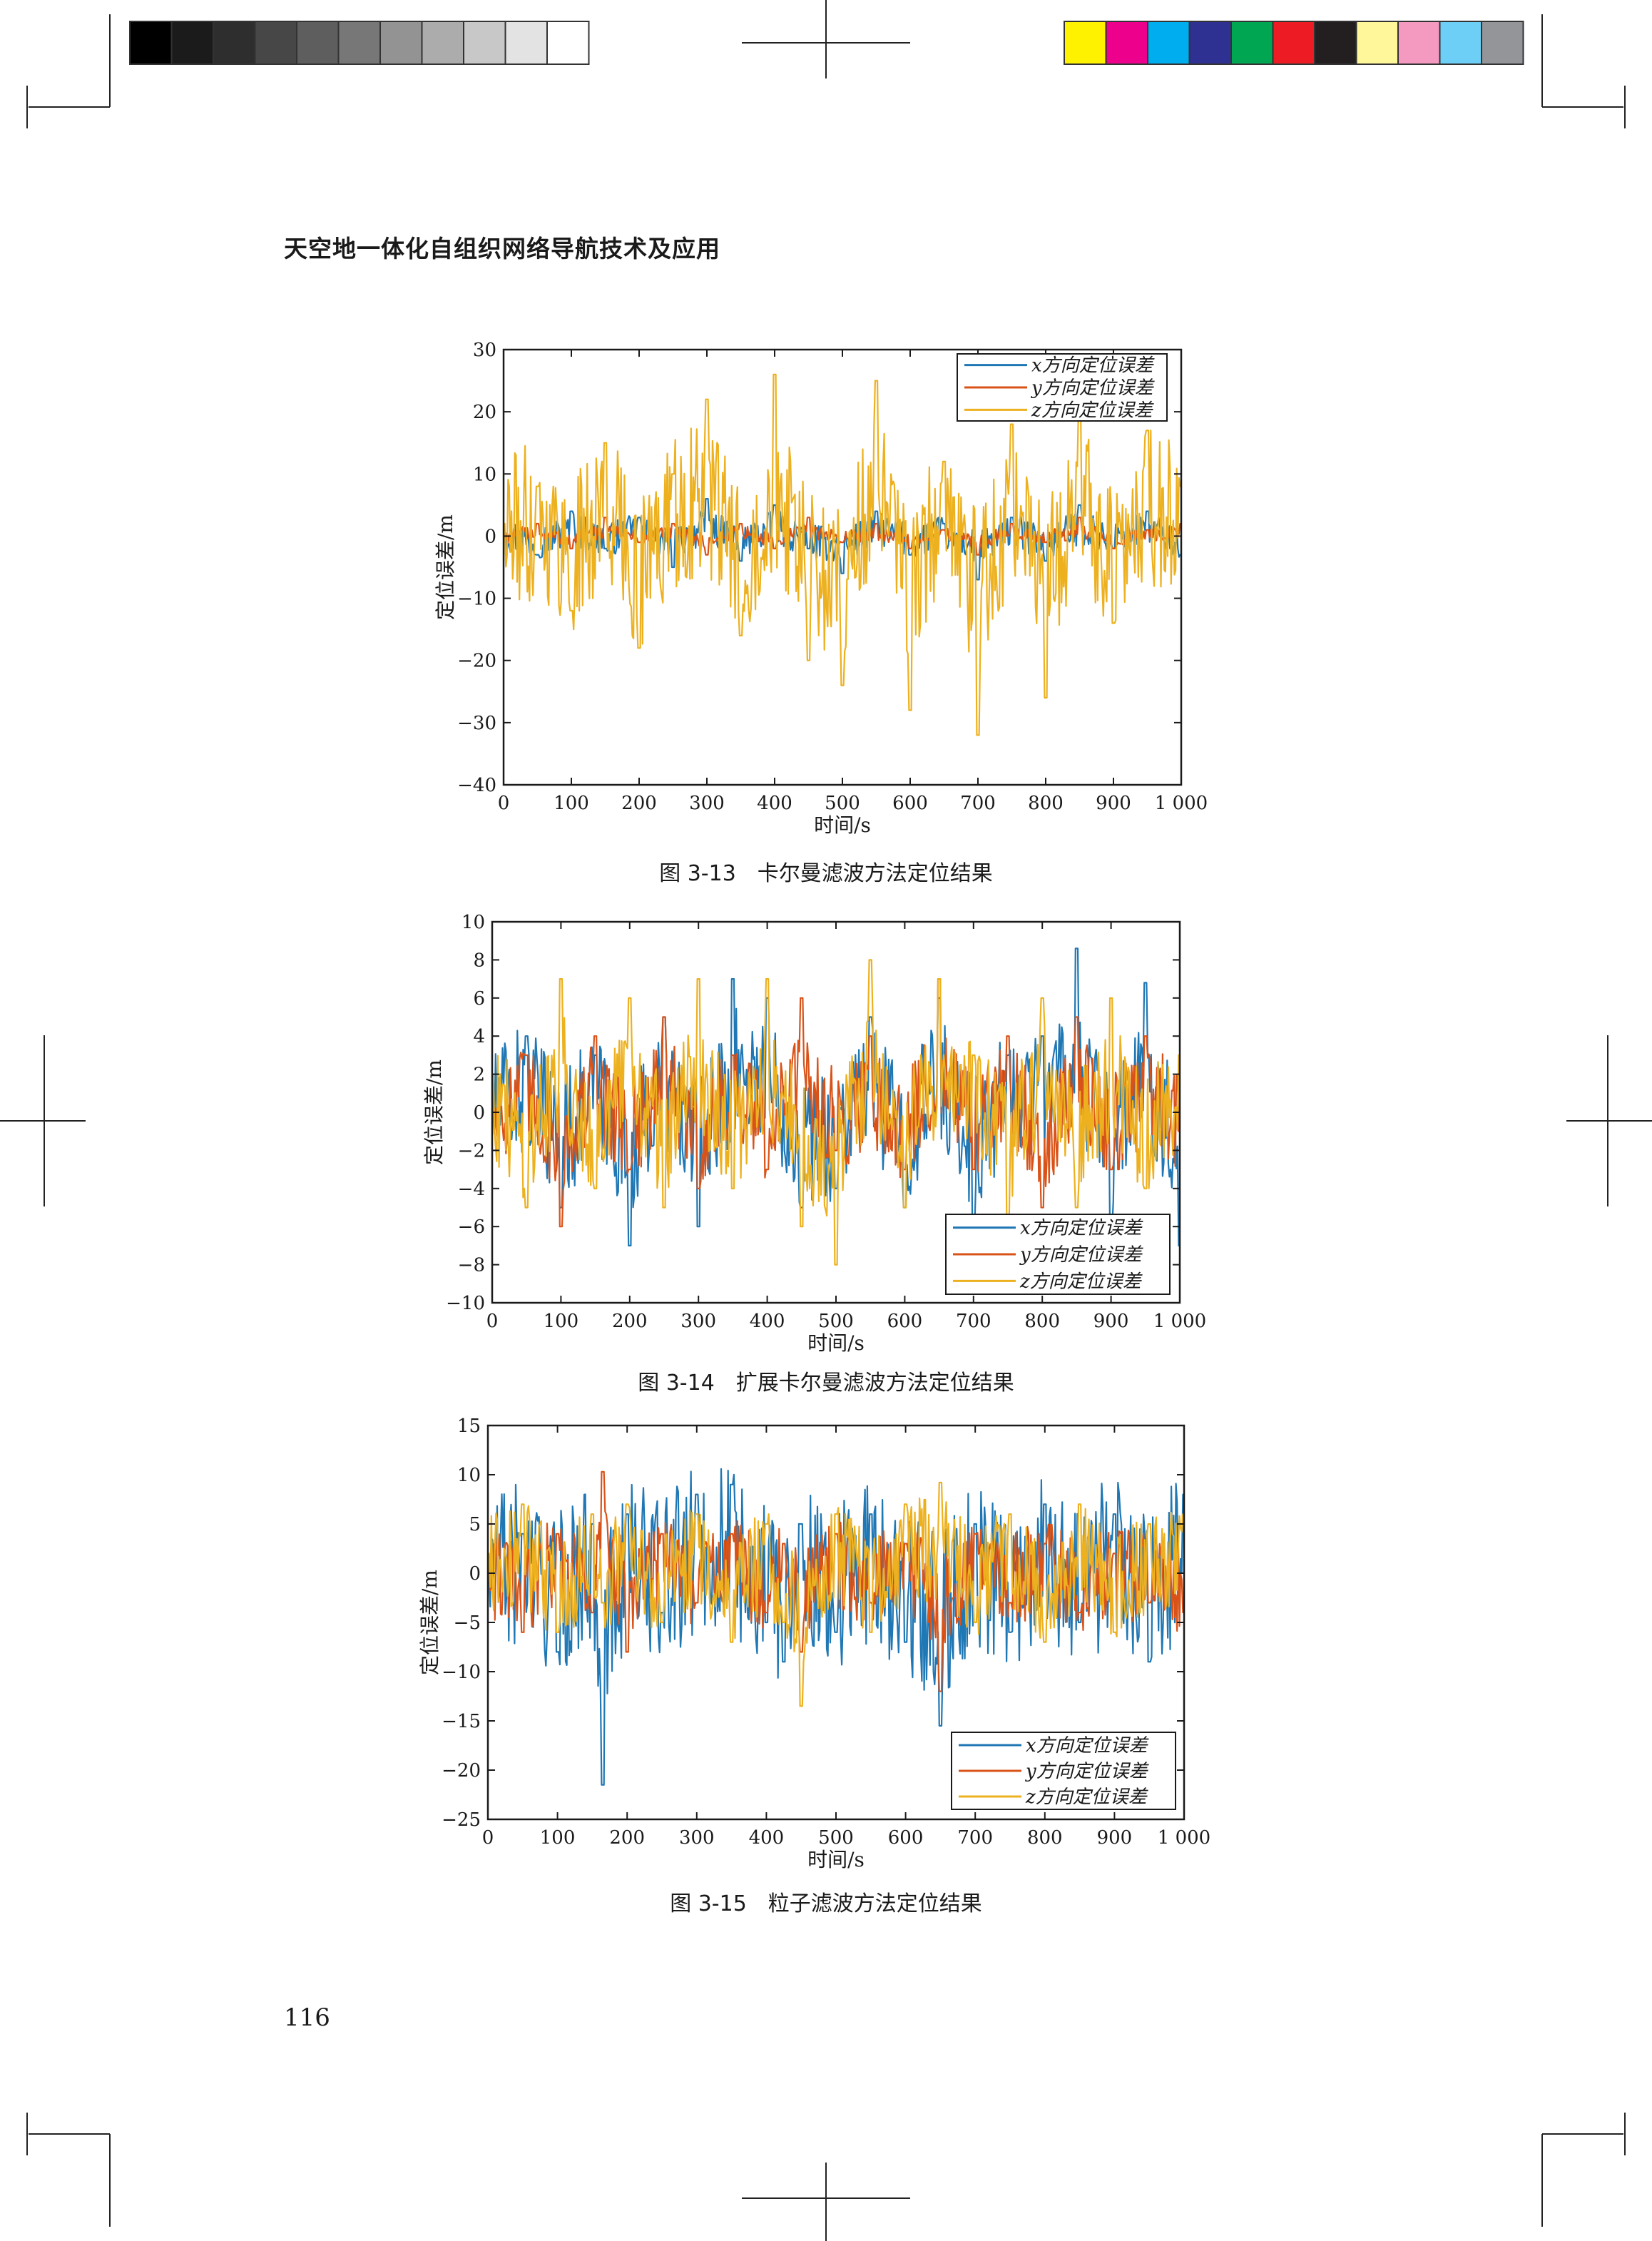  I want to click on y-tick-label: −6, so click(471, 1227).